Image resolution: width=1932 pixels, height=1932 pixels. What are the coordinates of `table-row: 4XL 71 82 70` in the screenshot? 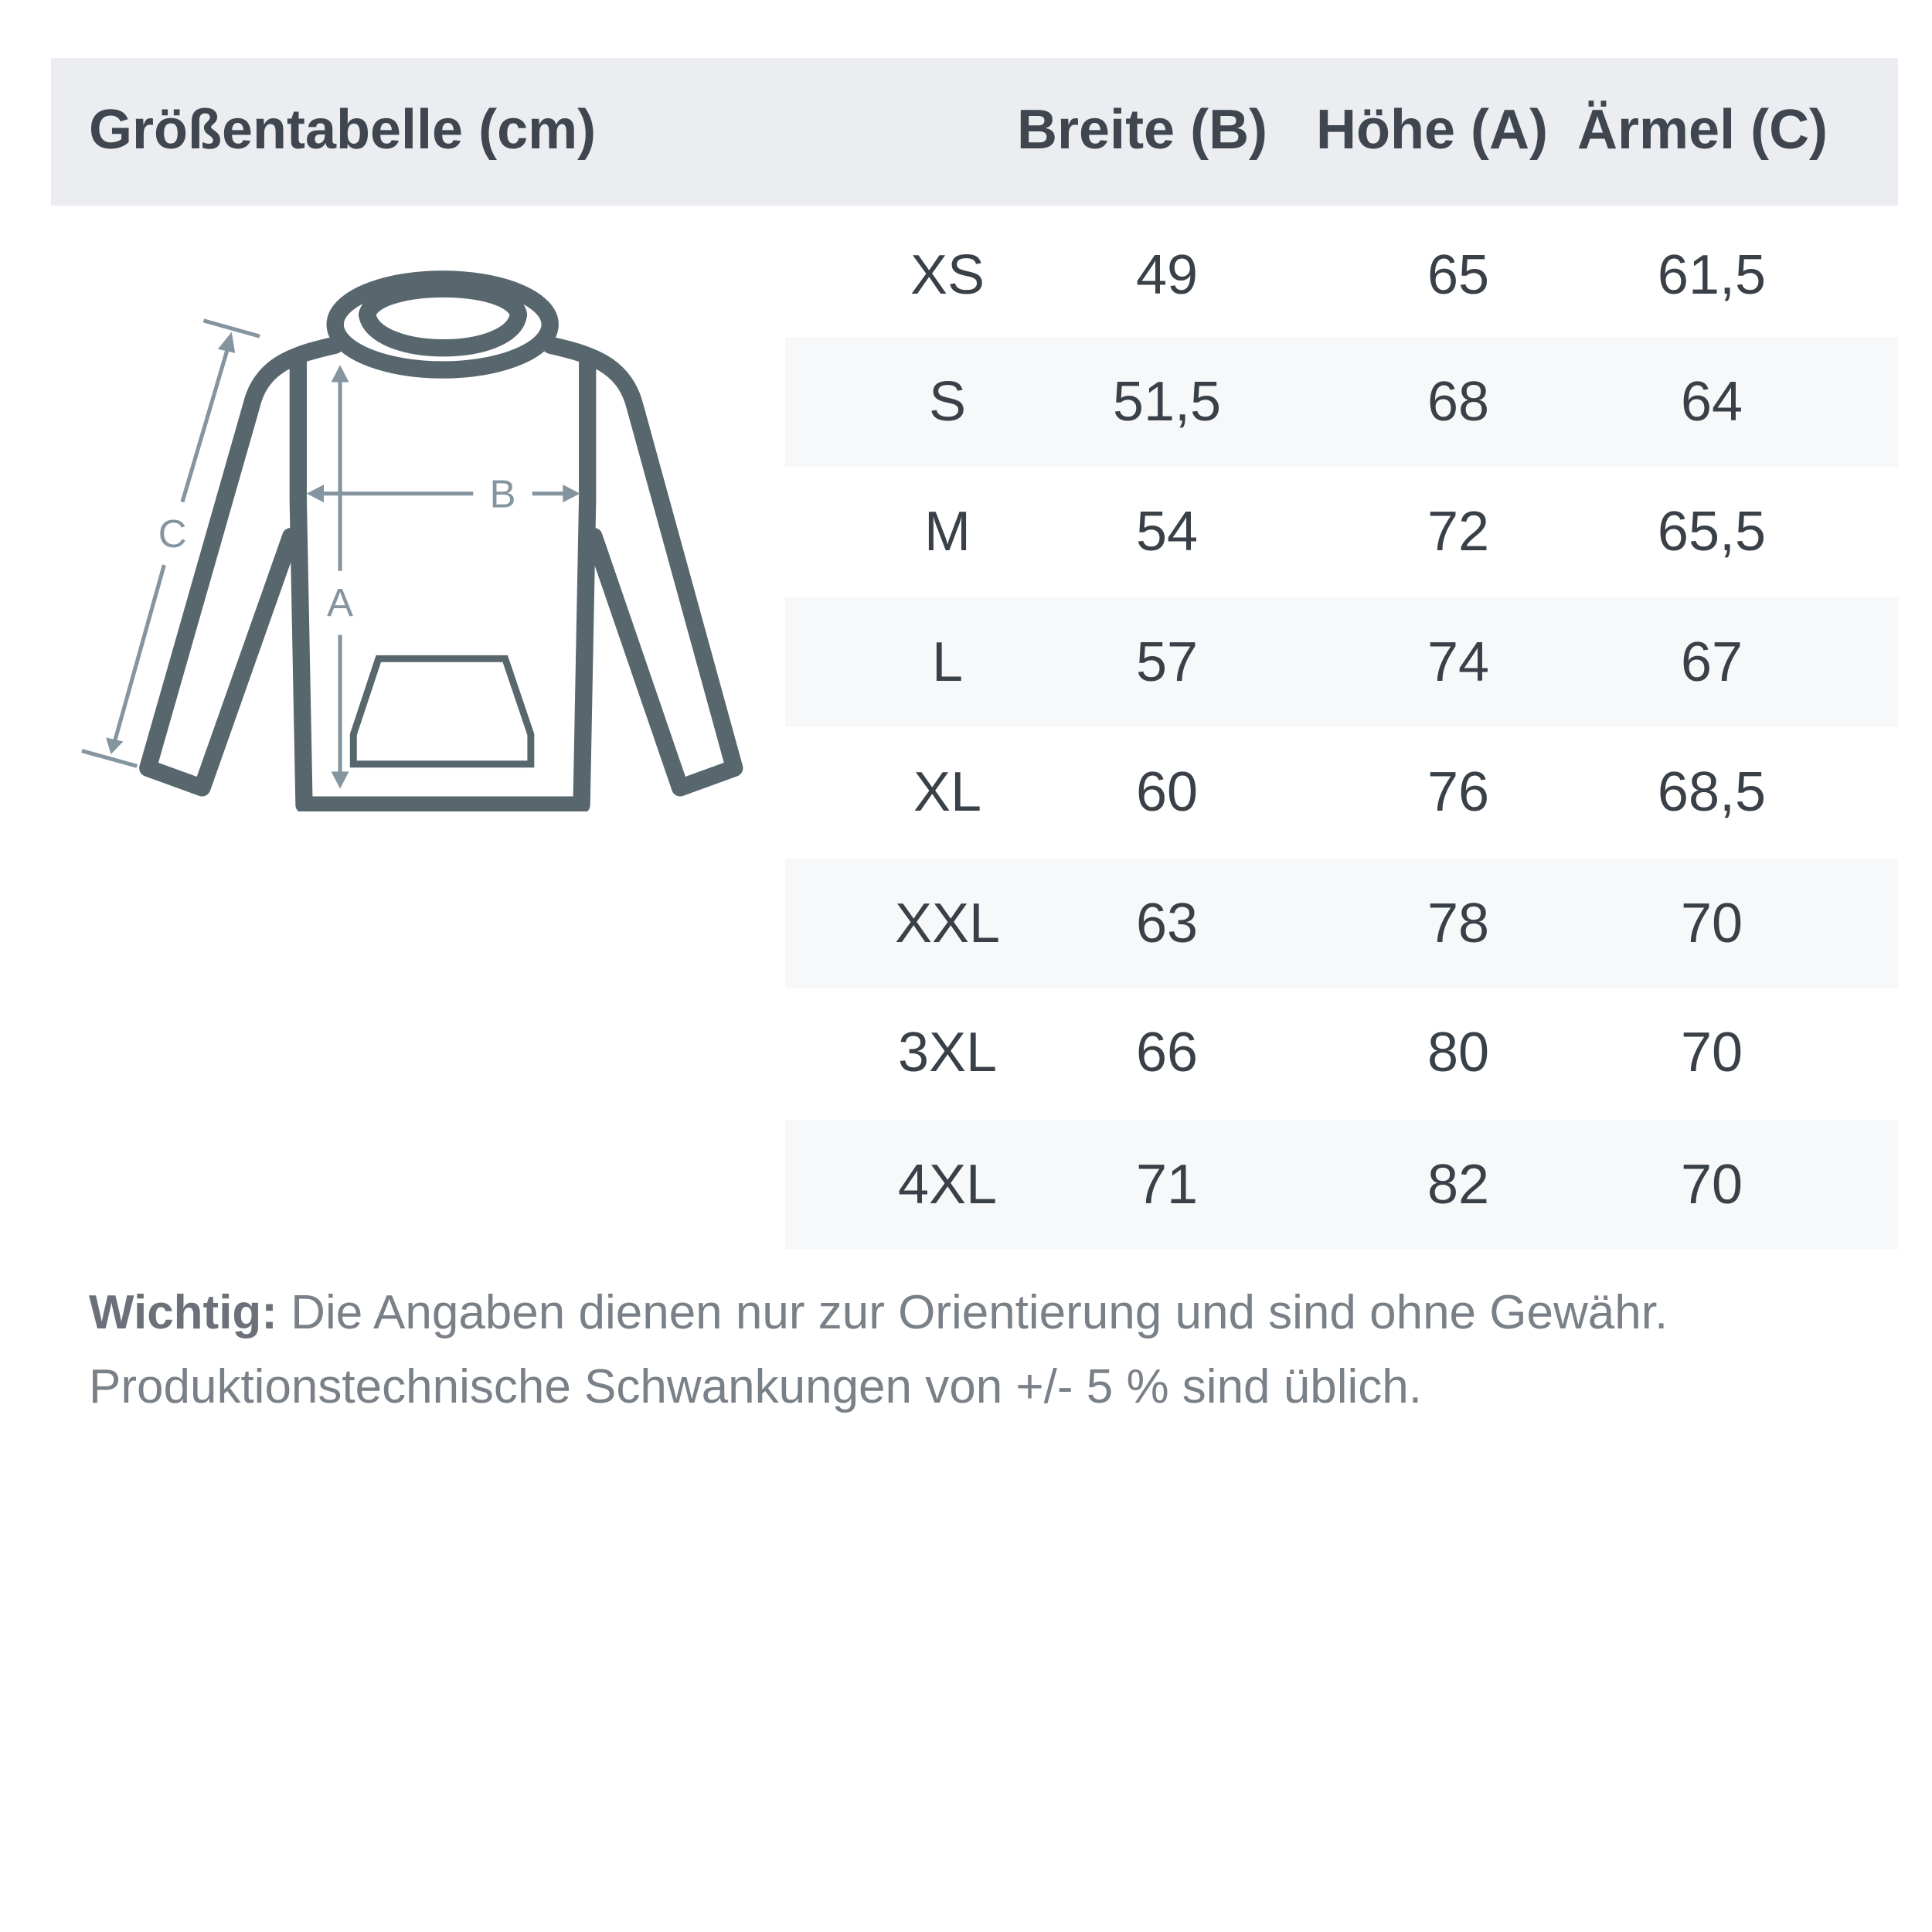 It's located at (1341, 1185).